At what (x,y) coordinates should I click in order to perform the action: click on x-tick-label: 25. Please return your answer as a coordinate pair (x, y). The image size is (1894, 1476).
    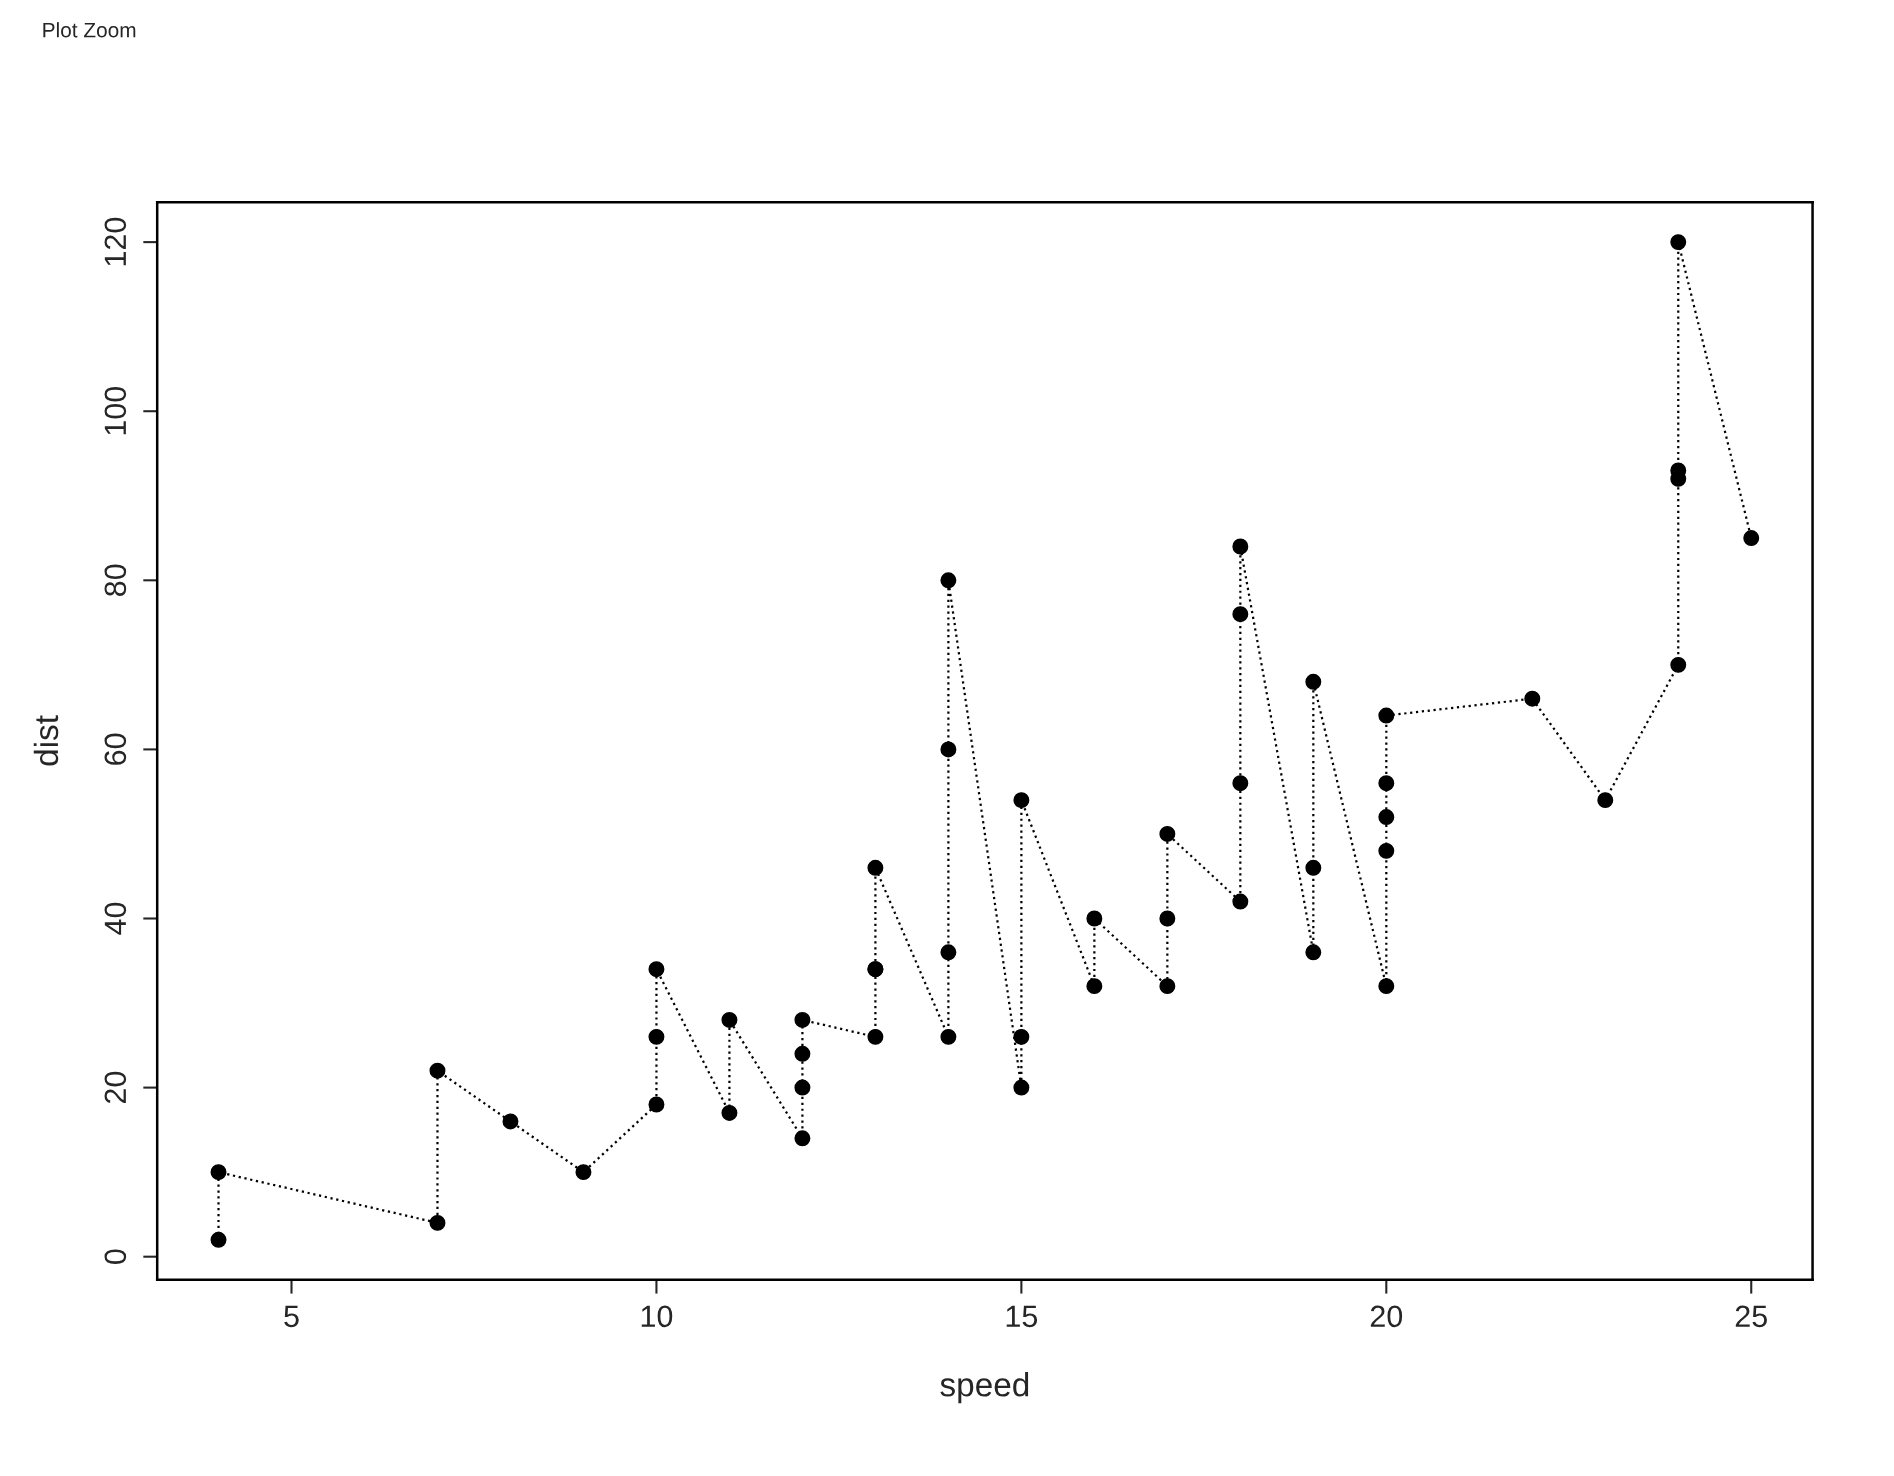
    Looking at the image, I should click on (1751, 1316).